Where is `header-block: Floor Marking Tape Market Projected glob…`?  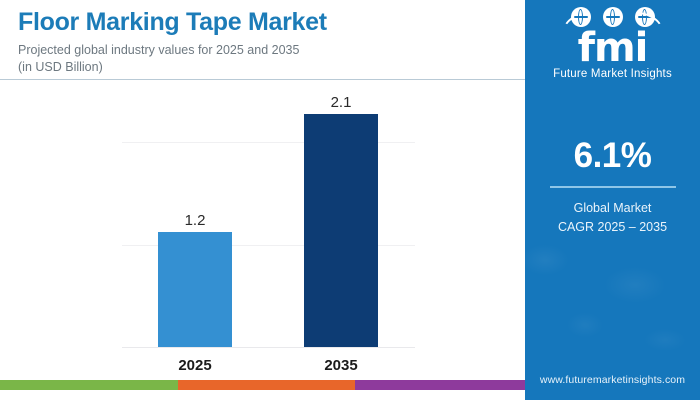 header-block: Floor Marking Tape Market Projected glob… is located at coordinates (265, 42).